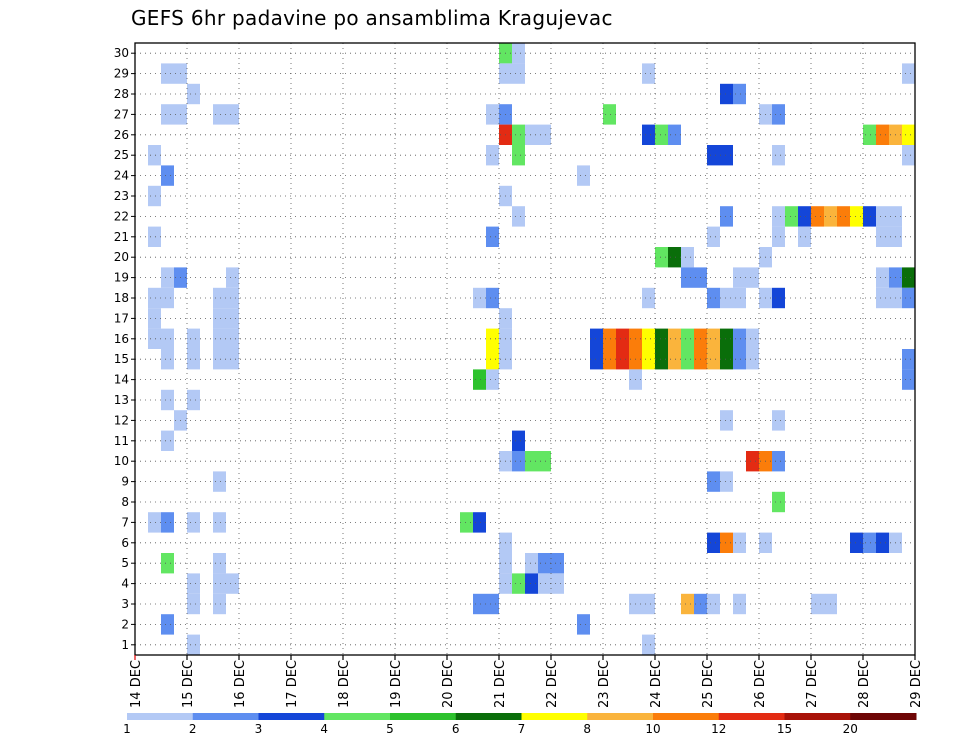 This screenshot has width=960, height=742. I want to click on y-tick-label: 24, so click(121, 176).